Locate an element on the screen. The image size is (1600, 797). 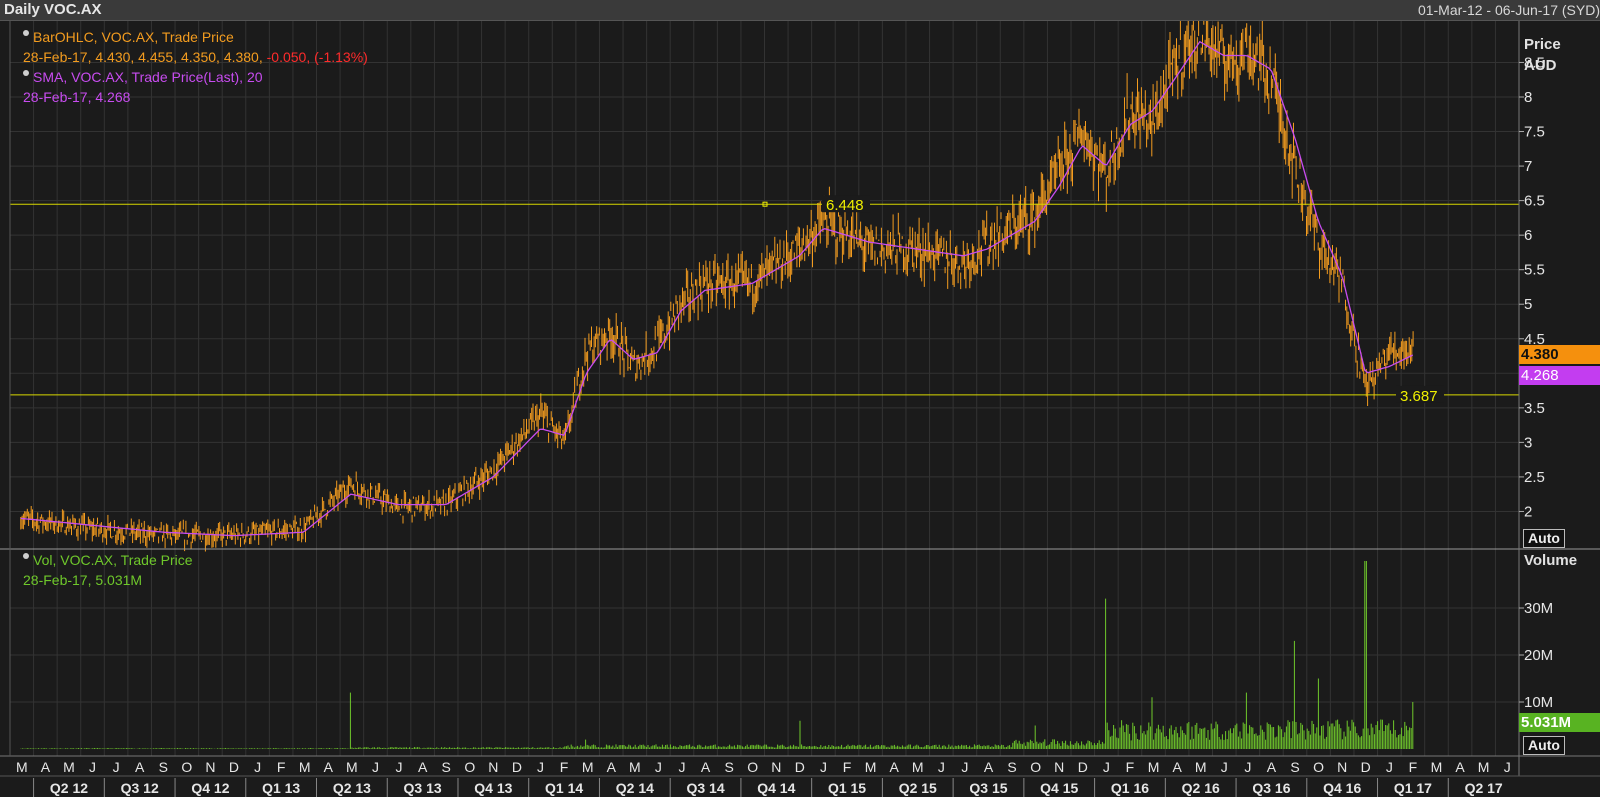
price-tick-label: 2.5 is located at coordinates (1534, 477).